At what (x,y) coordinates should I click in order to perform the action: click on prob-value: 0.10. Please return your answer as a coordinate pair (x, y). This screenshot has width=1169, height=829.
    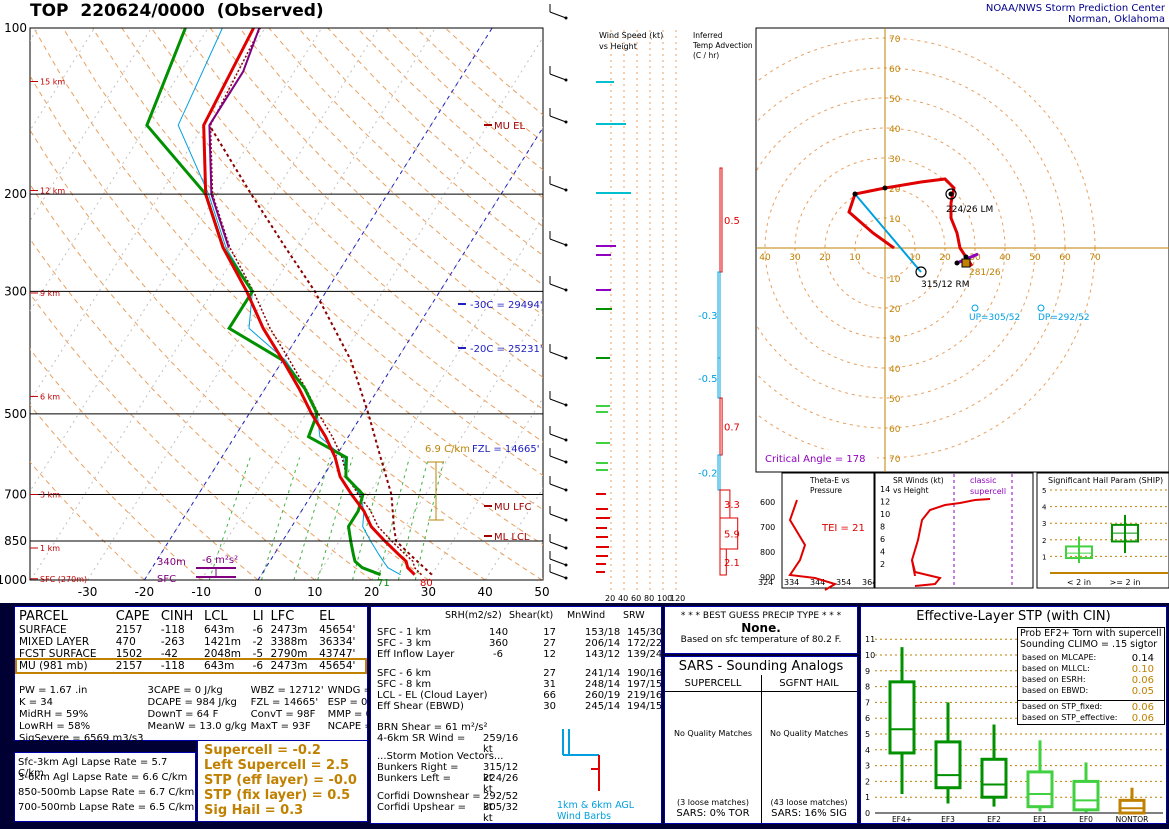
    Looking at the image, I should click on (1142, 669).